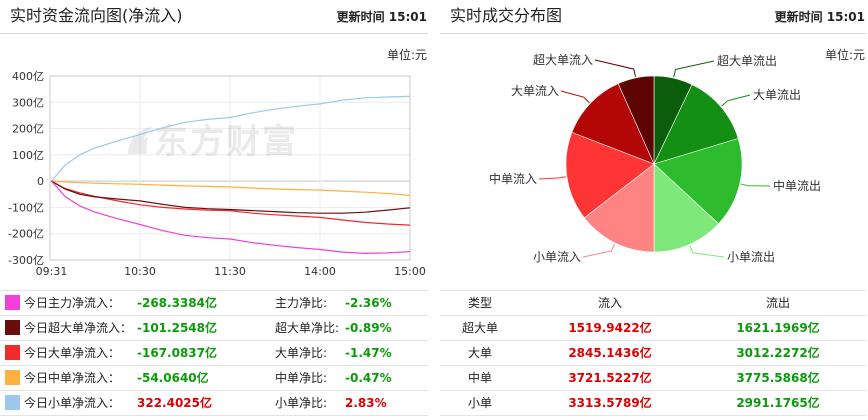  What do you see at coordinates (301, 353) in the screenshot?
I see `ratio-label: 大单净比:` at bounding box center [301, 353].